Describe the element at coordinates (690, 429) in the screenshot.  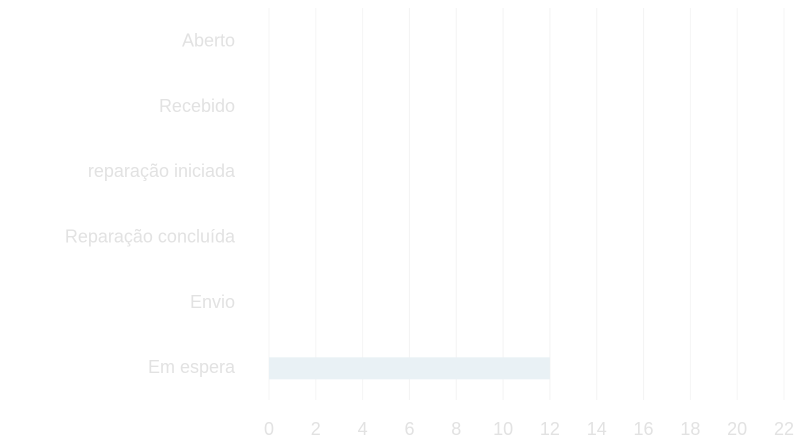
I see `x-tick-label: 18` at that location.